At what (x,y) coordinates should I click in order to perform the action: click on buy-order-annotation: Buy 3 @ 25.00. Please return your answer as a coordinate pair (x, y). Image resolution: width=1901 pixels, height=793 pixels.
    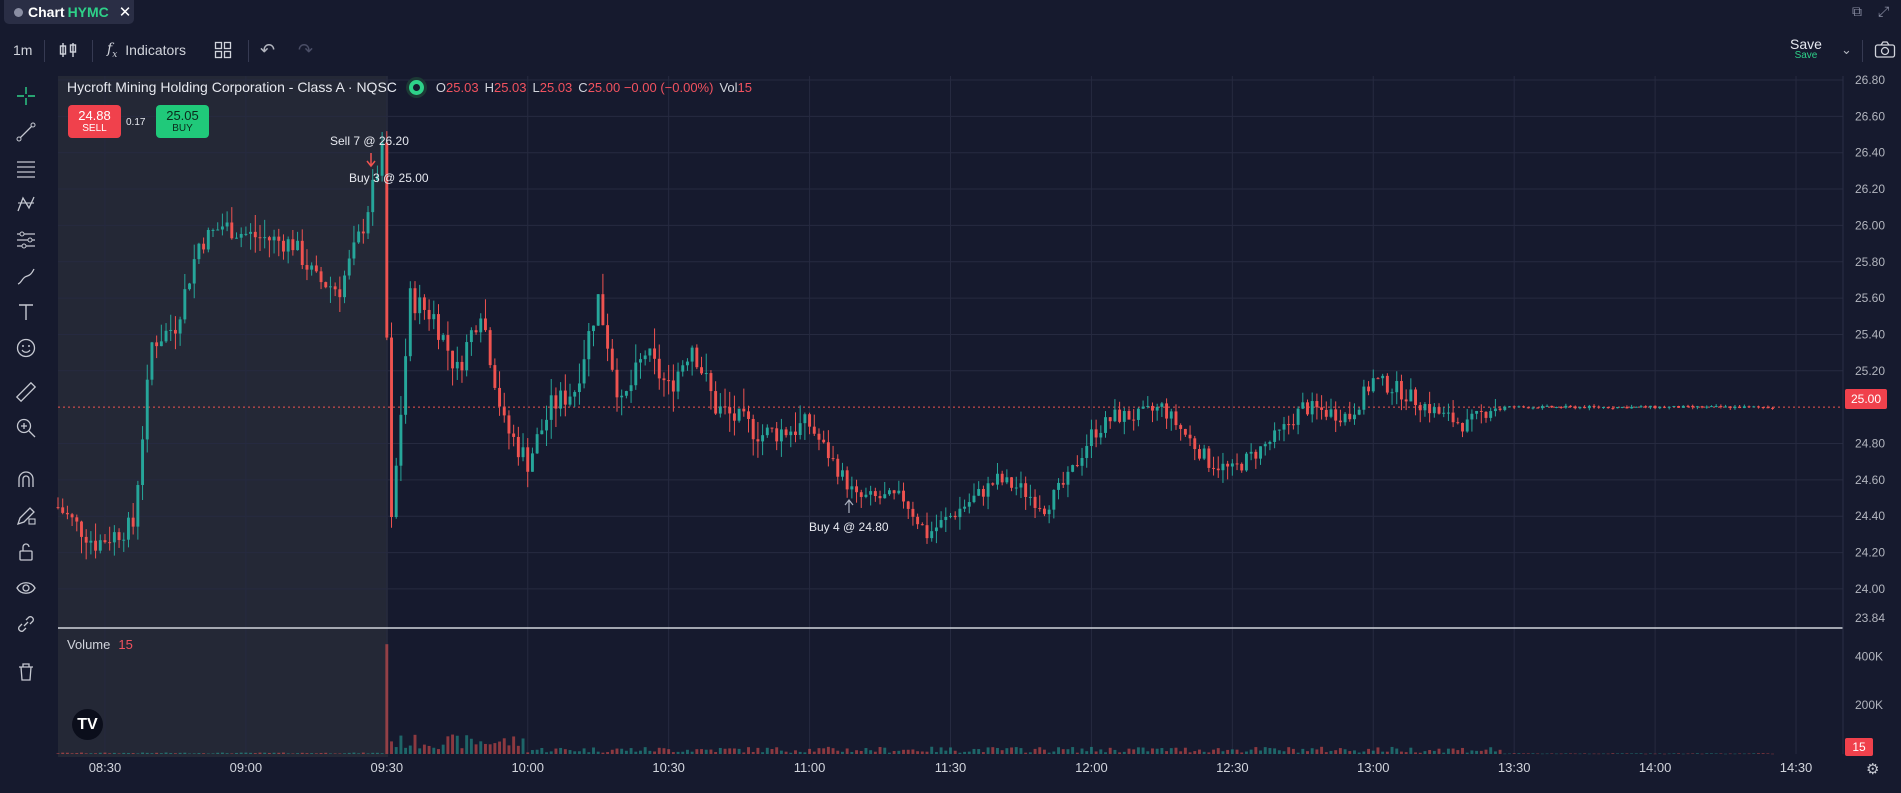
    Looking at the image, I should click on (389, 178).